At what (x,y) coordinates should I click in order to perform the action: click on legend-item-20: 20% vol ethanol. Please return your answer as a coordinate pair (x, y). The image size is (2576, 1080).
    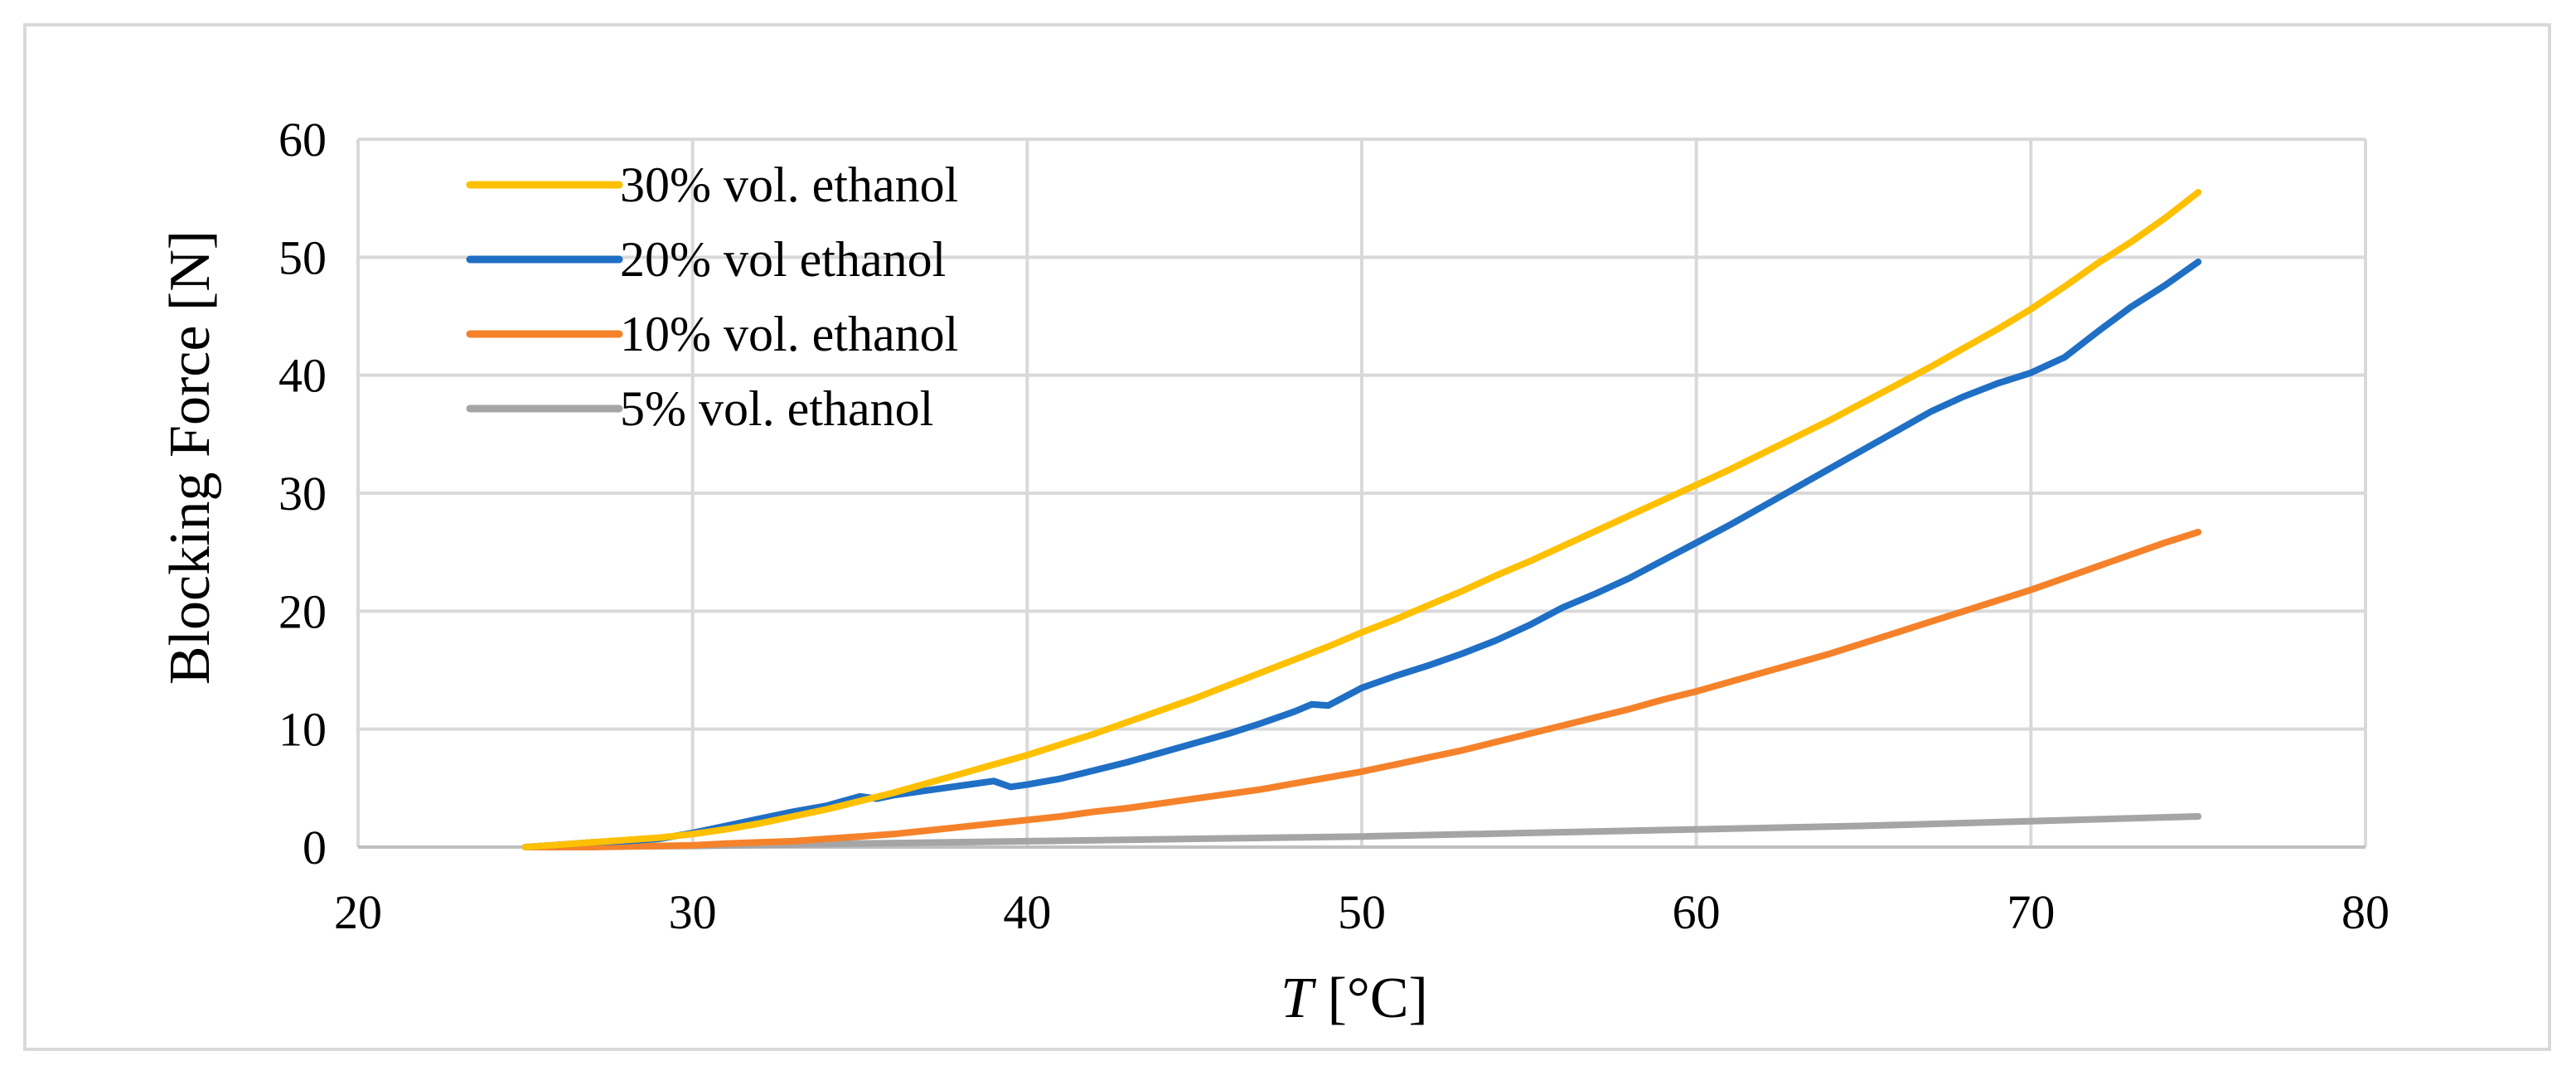
    Looking at the image, I should click on (706, 259).